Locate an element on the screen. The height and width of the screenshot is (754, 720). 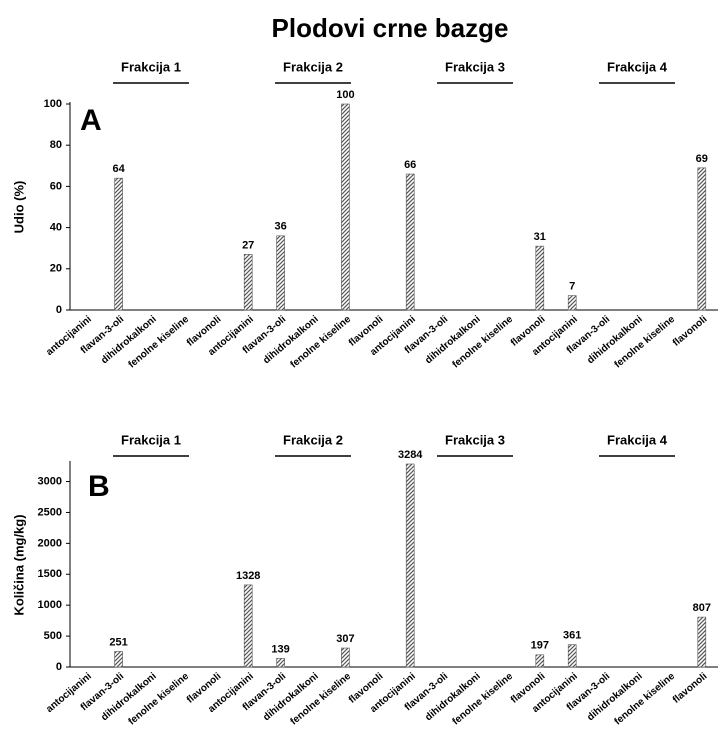
value-label: 139 is located at coordinates (280, 649).